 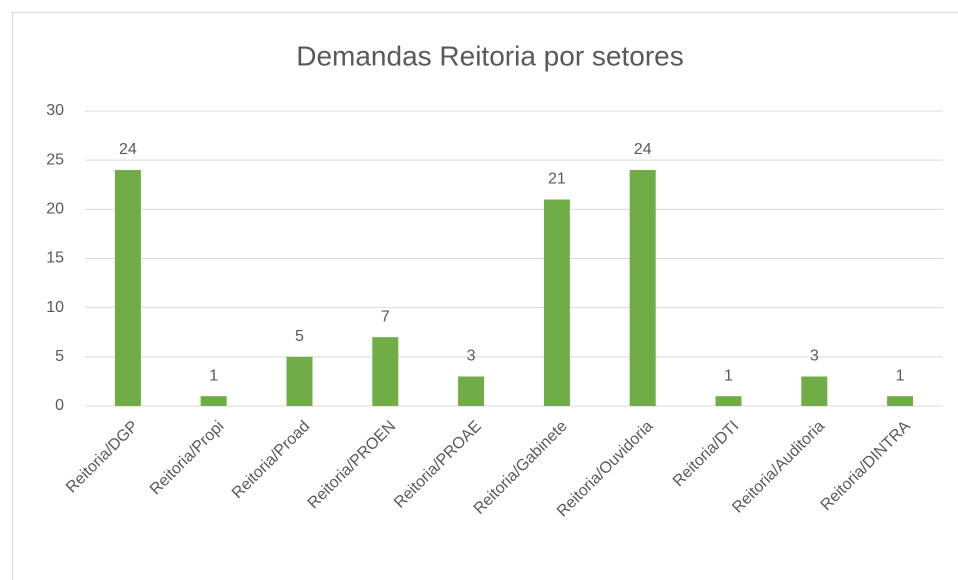 I want to click on y-tick-label: 0, so click(x=59, y=405).